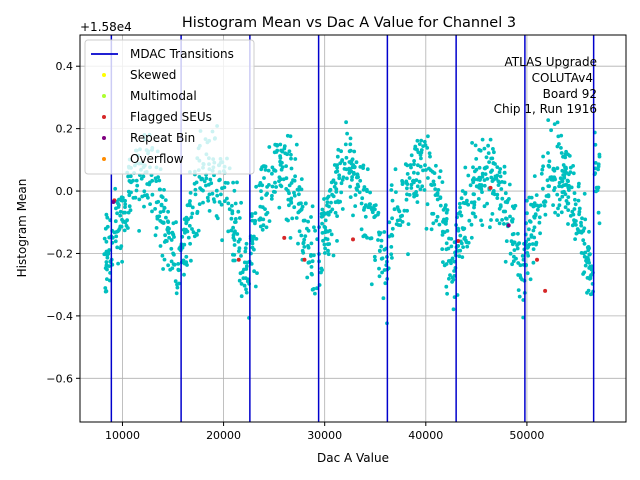  I want to click on flagged-point, so click(508, 225).